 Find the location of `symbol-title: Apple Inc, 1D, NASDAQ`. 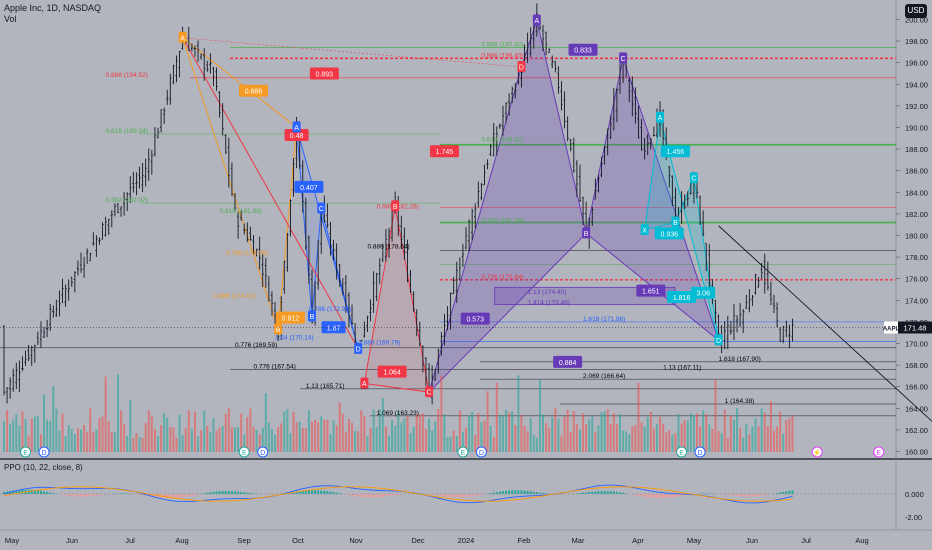

symbol-title: Apple Inc, 1D, NASDAQ is located at coordinates (53, 8).